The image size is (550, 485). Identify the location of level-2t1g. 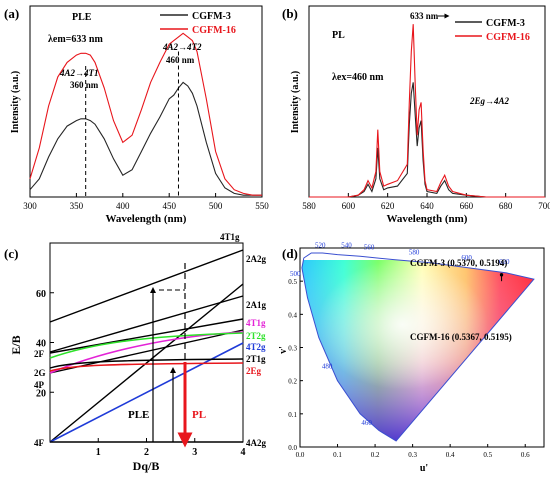
(146, 363).